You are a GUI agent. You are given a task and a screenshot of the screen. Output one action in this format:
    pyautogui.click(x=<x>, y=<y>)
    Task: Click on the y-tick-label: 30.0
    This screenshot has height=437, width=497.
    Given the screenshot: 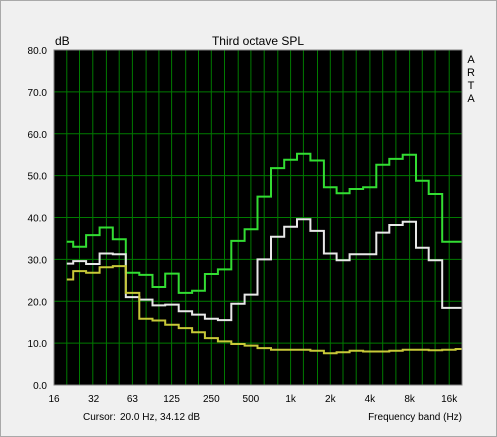 What is the action you would take?
    pyautogui.click(x=38, y=260)
    